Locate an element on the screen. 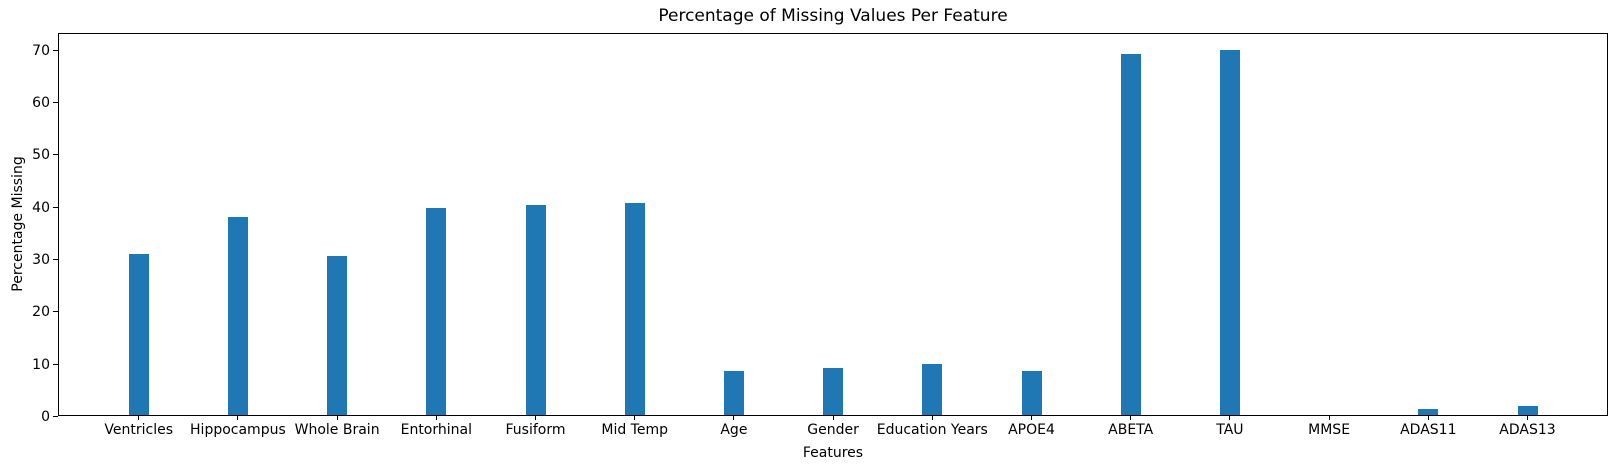 The height and width of the screenshot is (470, 1616). x-tick-label-entorhinal: Entorhinal is located at coordinates (436, 430).